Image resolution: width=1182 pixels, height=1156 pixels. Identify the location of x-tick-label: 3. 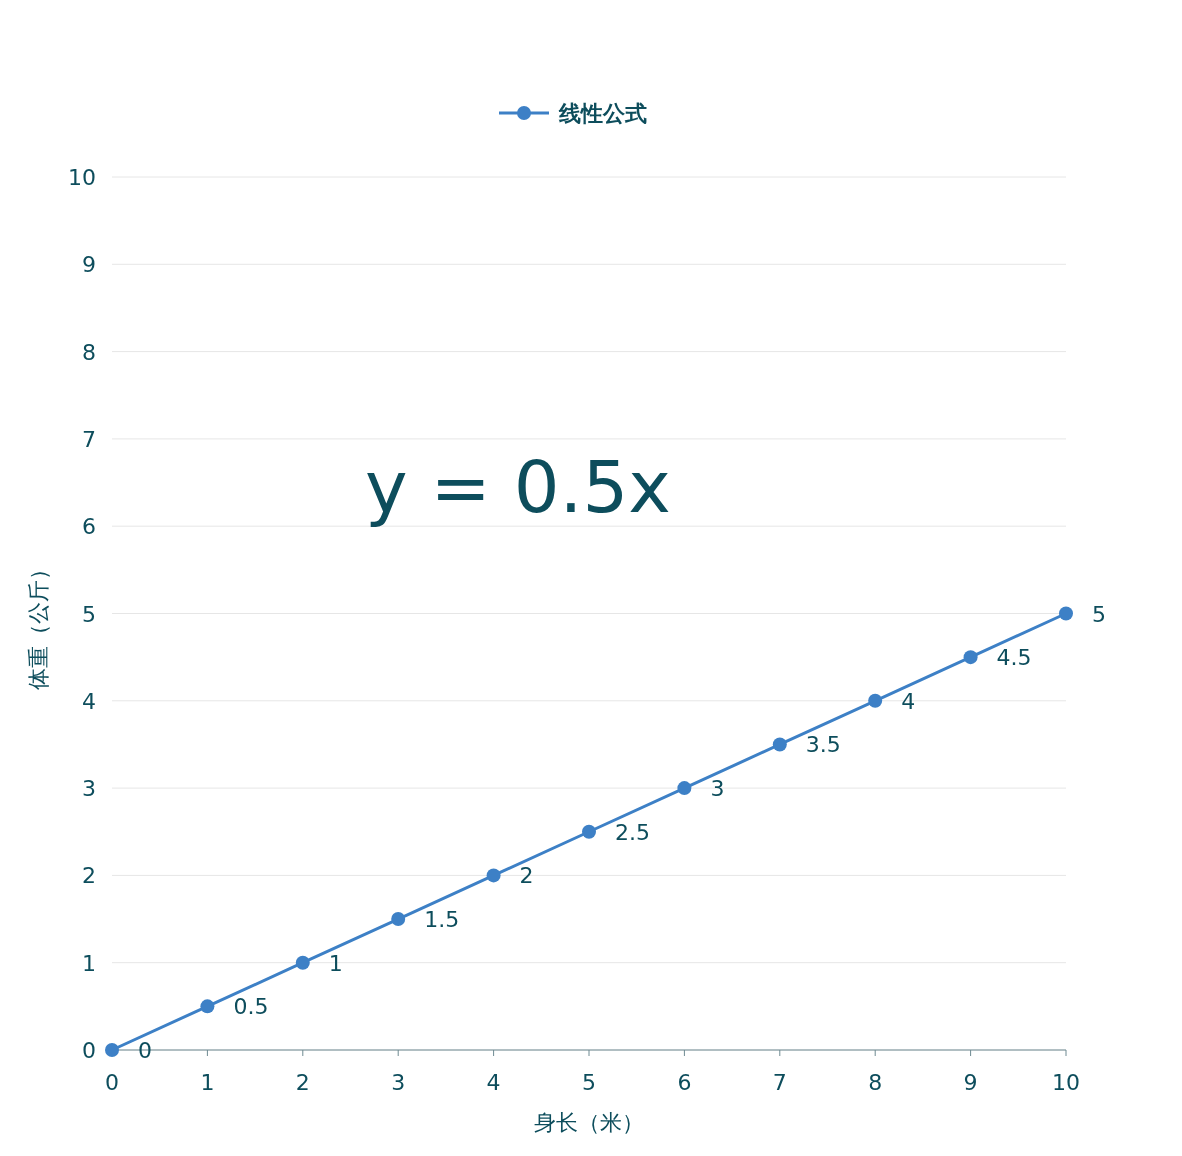
(398, 1082).